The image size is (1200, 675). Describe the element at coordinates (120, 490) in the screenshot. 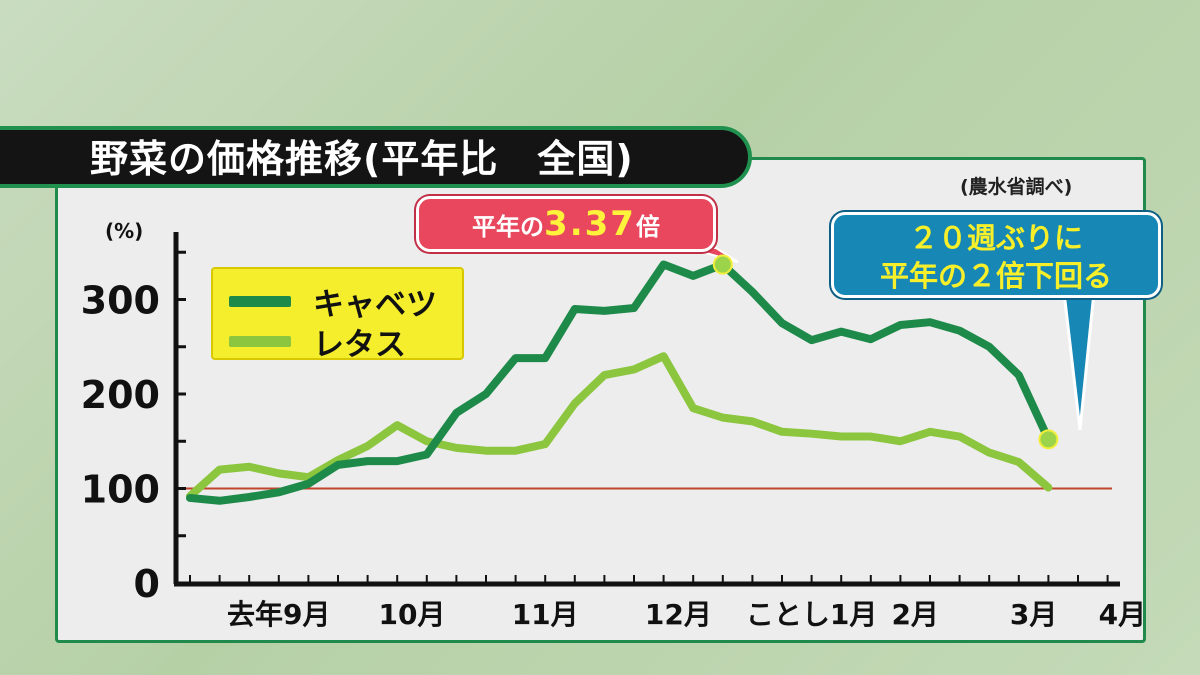

I see `y-tick-label-100: 100` at that location.